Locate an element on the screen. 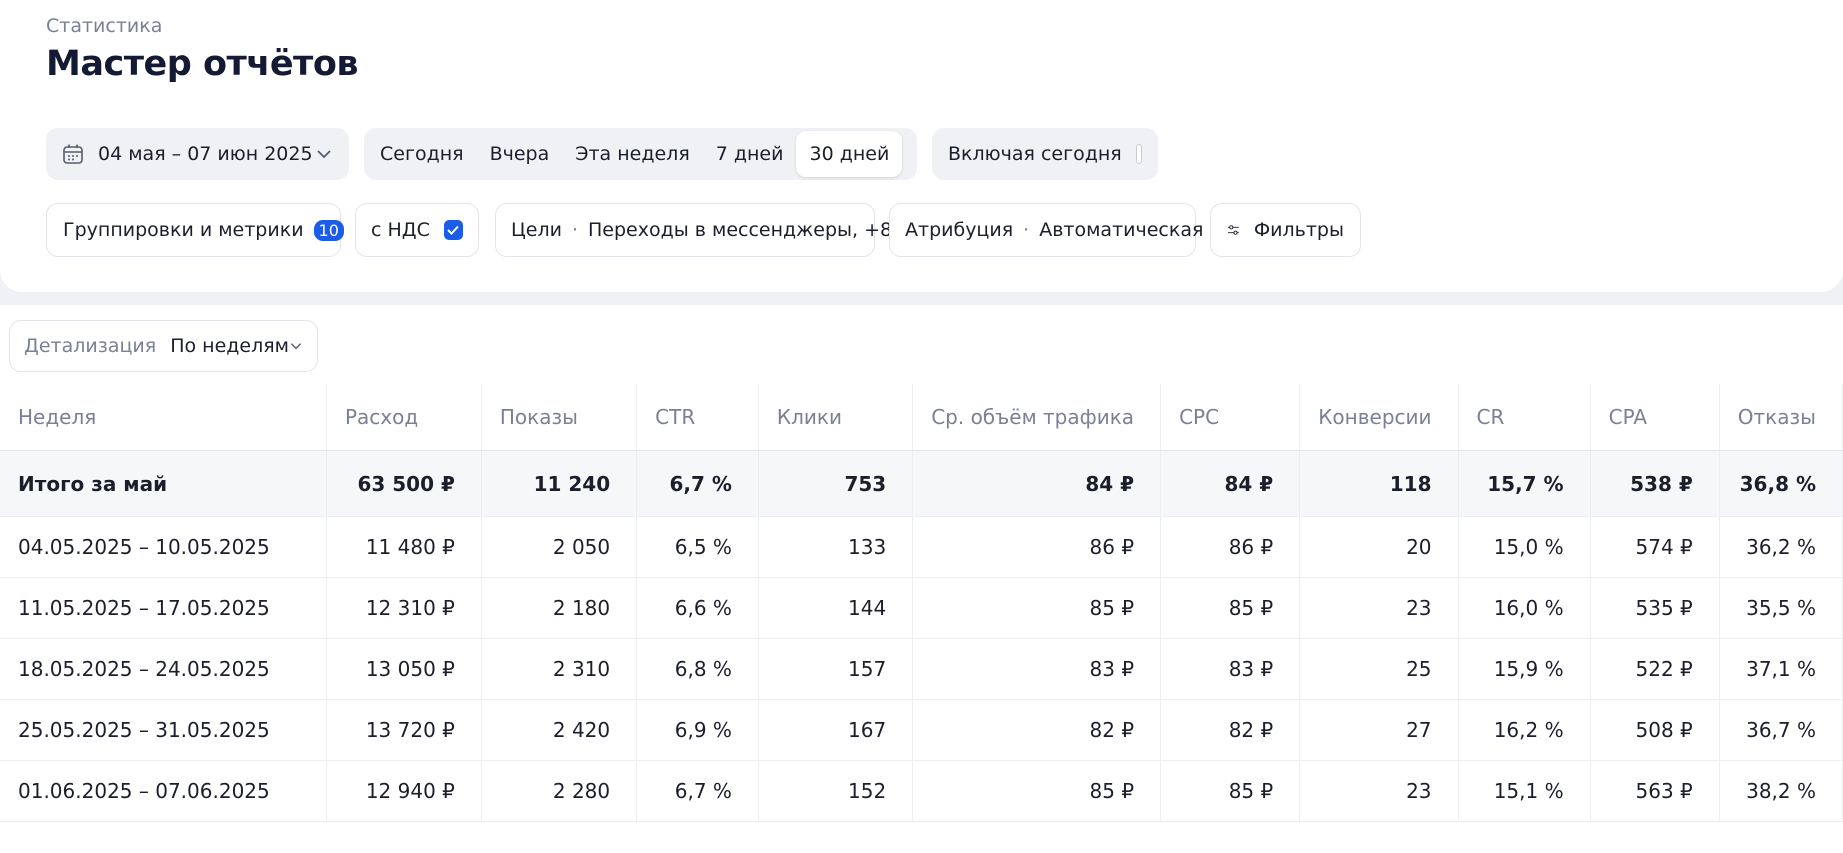  cell: 27 is located at coordinates (1379, 730).